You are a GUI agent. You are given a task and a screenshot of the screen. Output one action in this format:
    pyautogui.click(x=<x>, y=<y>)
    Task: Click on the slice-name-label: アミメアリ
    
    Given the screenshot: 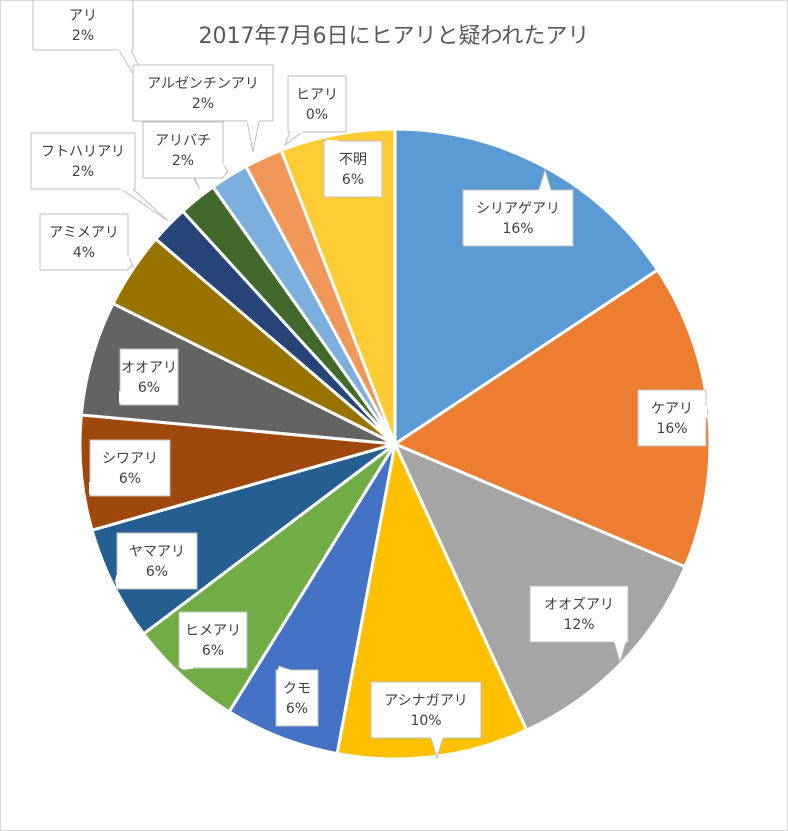 What is the action you would take?
    pyautogui.click(x=84, y=233)
    